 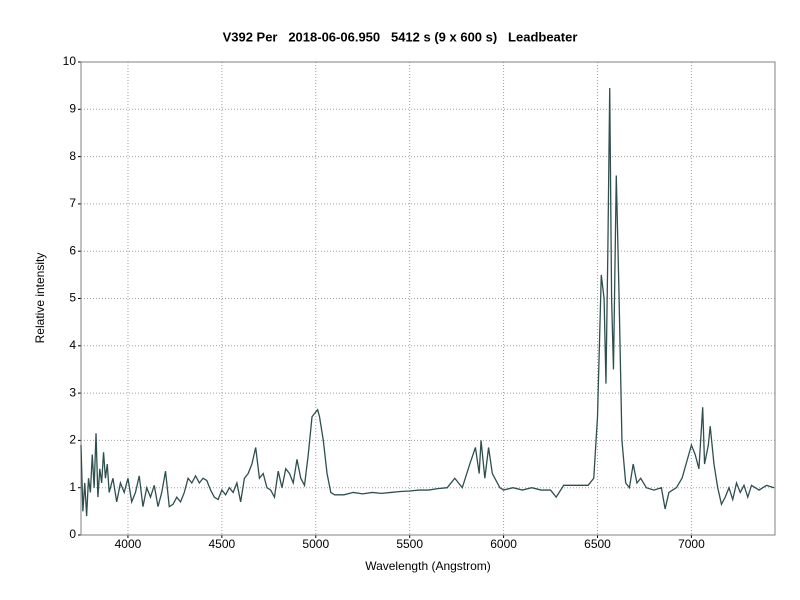 I want to click on y-tick-label: 4, so click(x=72, y=345).